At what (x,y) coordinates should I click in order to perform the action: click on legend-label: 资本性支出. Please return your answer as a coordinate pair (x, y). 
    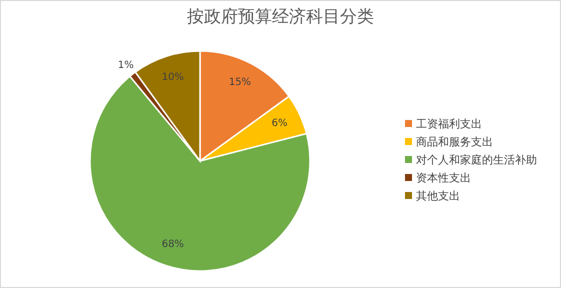
    Looking at the image, I should click on (443, 178).